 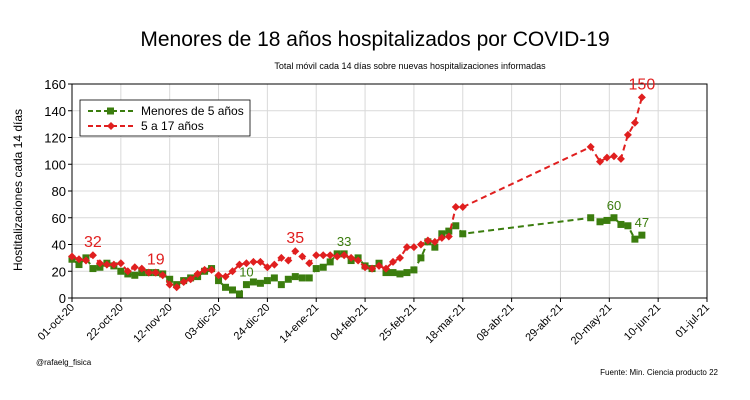 I want to click on y-tick-label-4: 80, so click(x=59, y=191).